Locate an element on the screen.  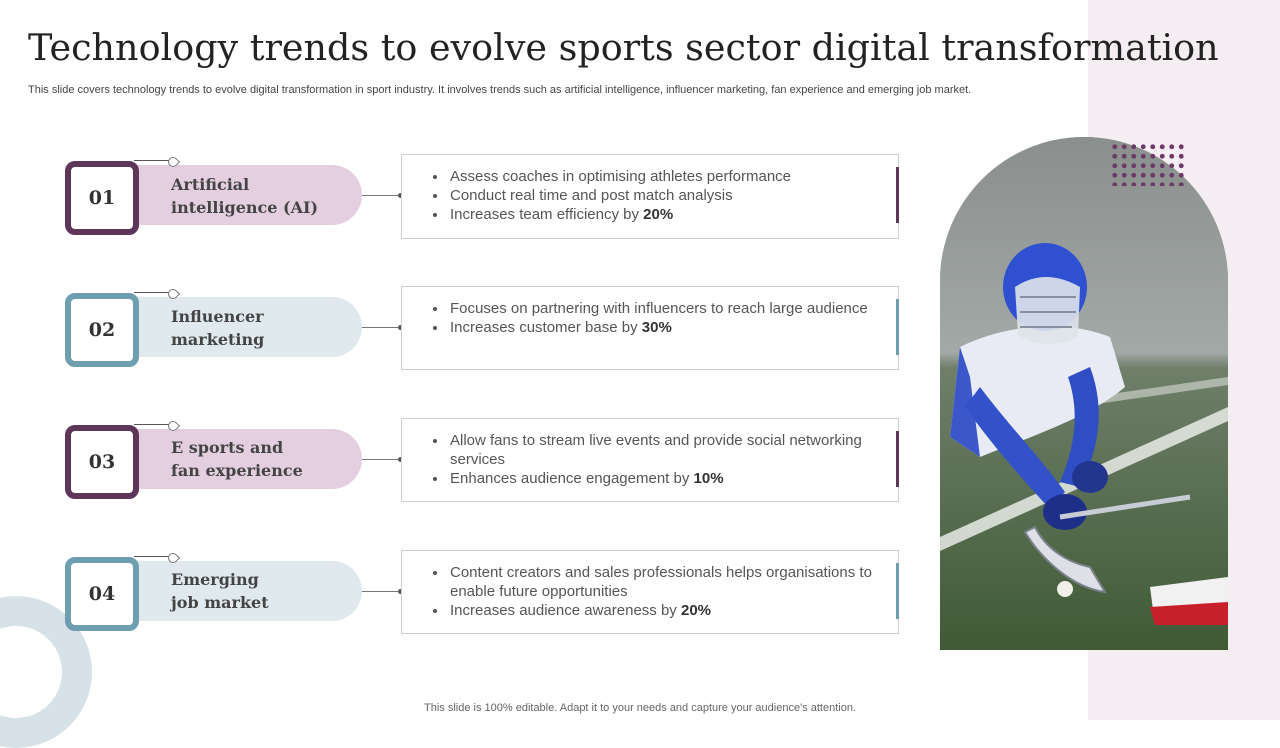
trend-number: 03 is located at coordinates (102, 462).